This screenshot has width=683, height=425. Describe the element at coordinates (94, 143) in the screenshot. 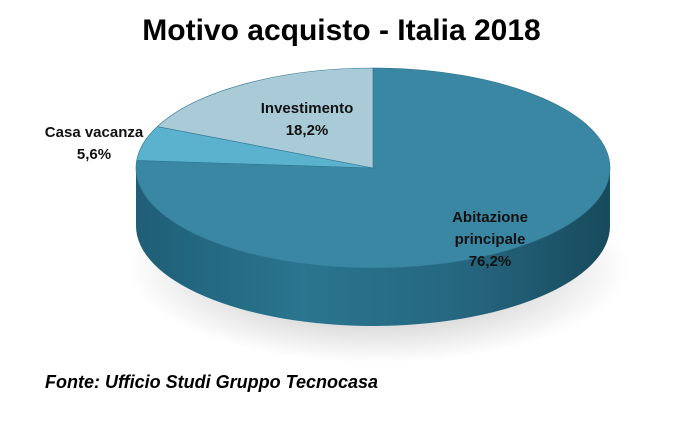

I see `data-label-casa-vacanza: Casa vacanza 5,6%` at that location.